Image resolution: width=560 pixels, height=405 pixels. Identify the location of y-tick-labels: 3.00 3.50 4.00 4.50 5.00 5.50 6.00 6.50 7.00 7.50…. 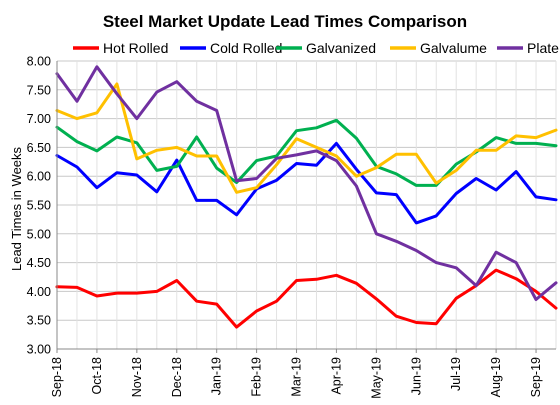
(39, 206).